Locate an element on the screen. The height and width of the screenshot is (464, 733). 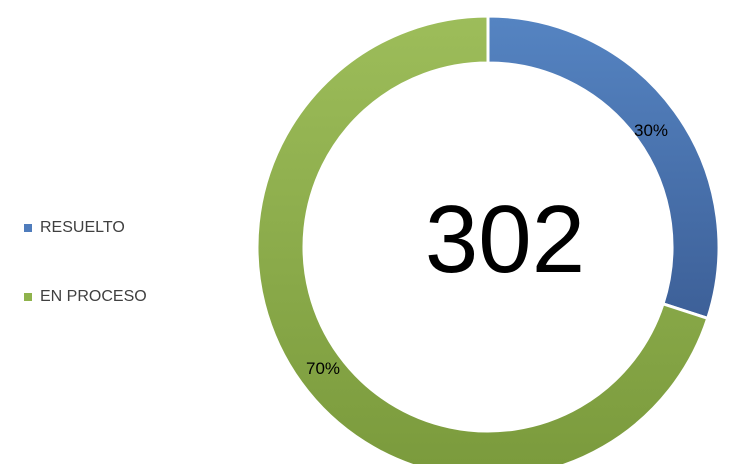
legend-item-resuelto: RESUELTO is located at coordinates (85, 228).